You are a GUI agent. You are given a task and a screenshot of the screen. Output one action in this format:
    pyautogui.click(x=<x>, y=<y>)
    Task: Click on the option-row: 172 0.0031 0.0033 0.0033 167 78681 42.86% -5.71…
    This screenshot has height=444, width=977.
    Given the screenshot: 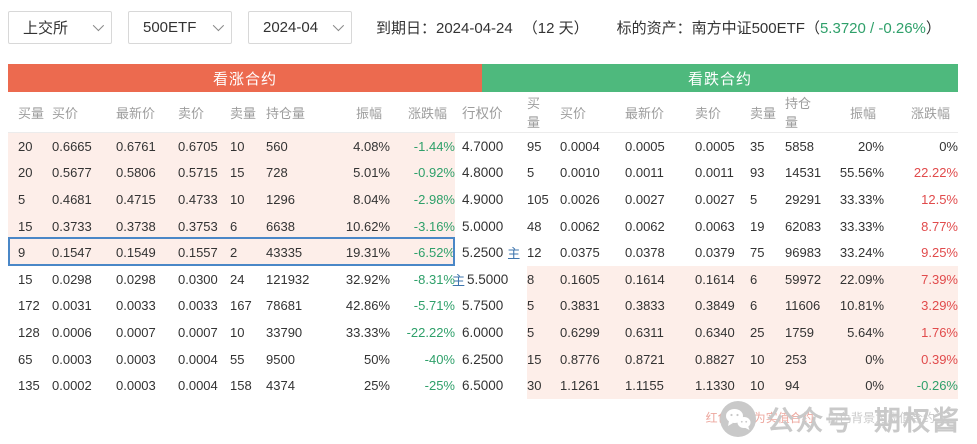 What is the action you would take?
    pyautogui.click(x=483, y=306)
    